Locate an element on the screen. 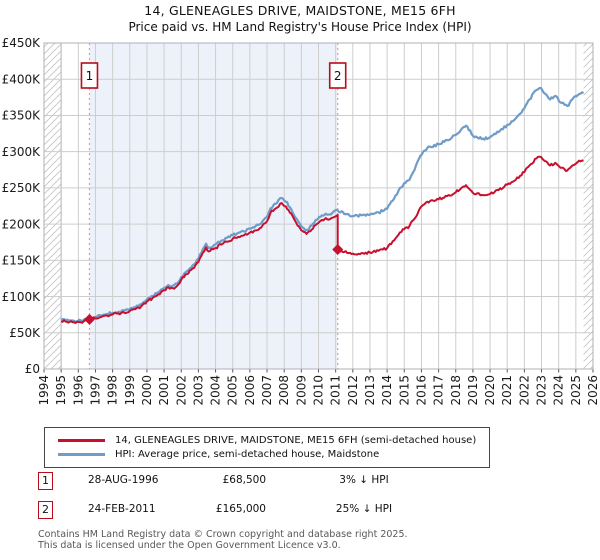  x-axis-label: 2015 is located at coordinates (404, 390).